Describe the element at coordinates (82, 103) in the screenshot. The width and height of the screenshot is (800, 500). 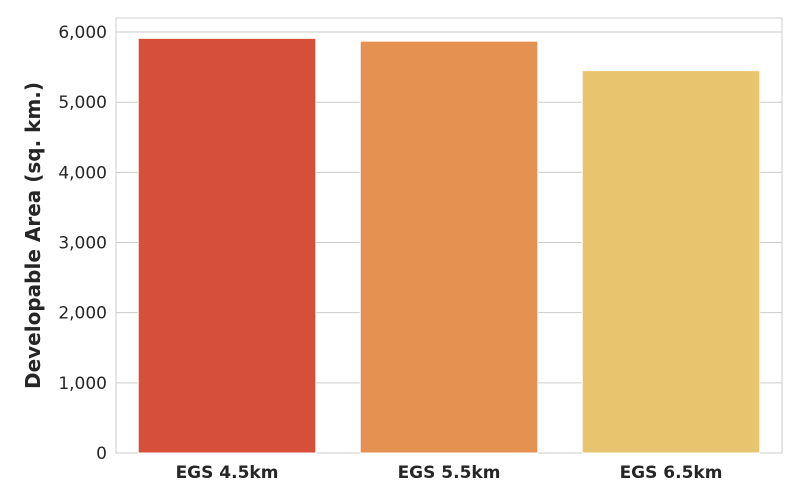
I see `y-tick-label: 5,000` at that location.